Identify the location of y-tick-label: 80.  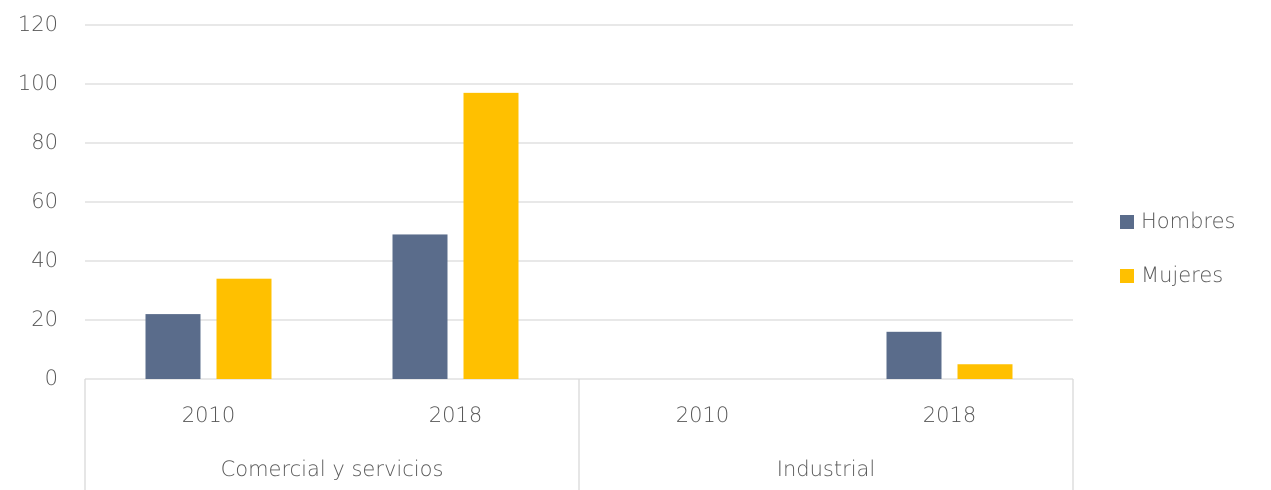
(44, 142).